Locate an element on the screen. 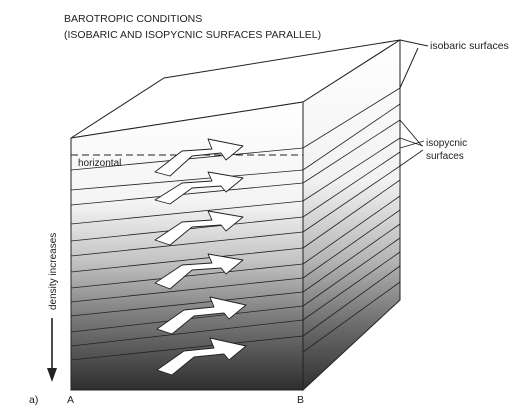  isobaric-label: isobaric surfaces is located at coordinates (469, 46).